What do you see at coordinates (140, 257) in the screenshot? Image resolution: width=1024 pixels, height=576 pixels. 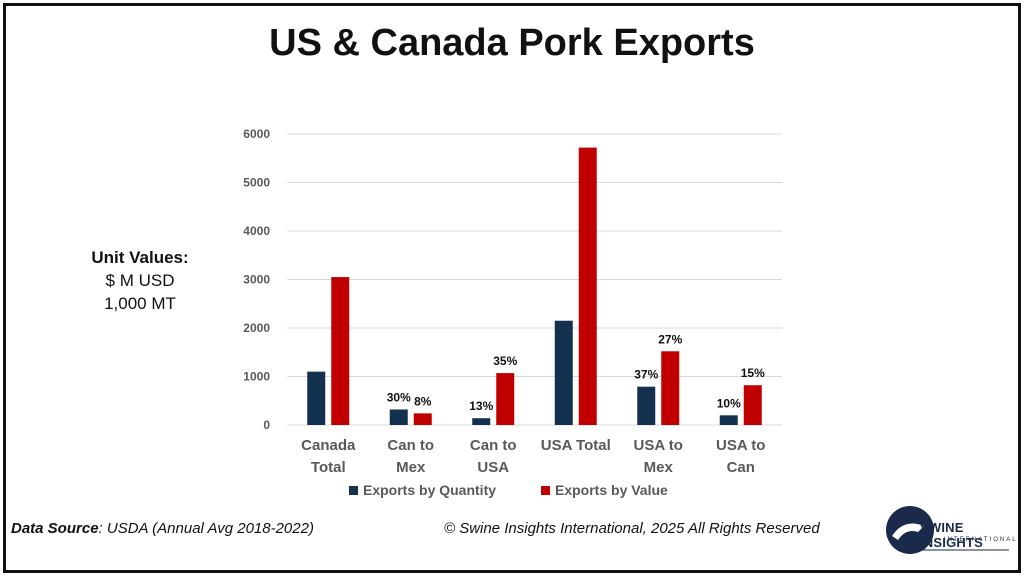 I see `unit-values-heading: Unit Values:` at bounding box center [140, 257].